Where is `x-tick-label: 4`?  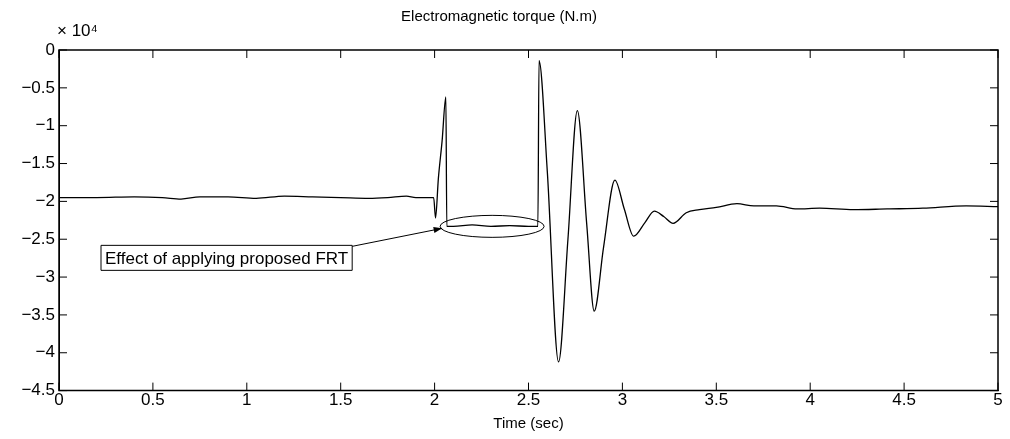 x-tick-label: 4 is located at coordinates (810, 400).